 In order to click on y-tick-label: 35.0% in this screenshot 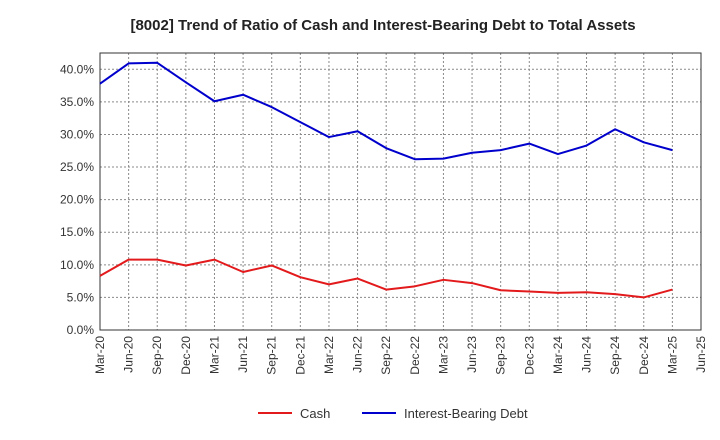, I will do `click(77, 102)`.